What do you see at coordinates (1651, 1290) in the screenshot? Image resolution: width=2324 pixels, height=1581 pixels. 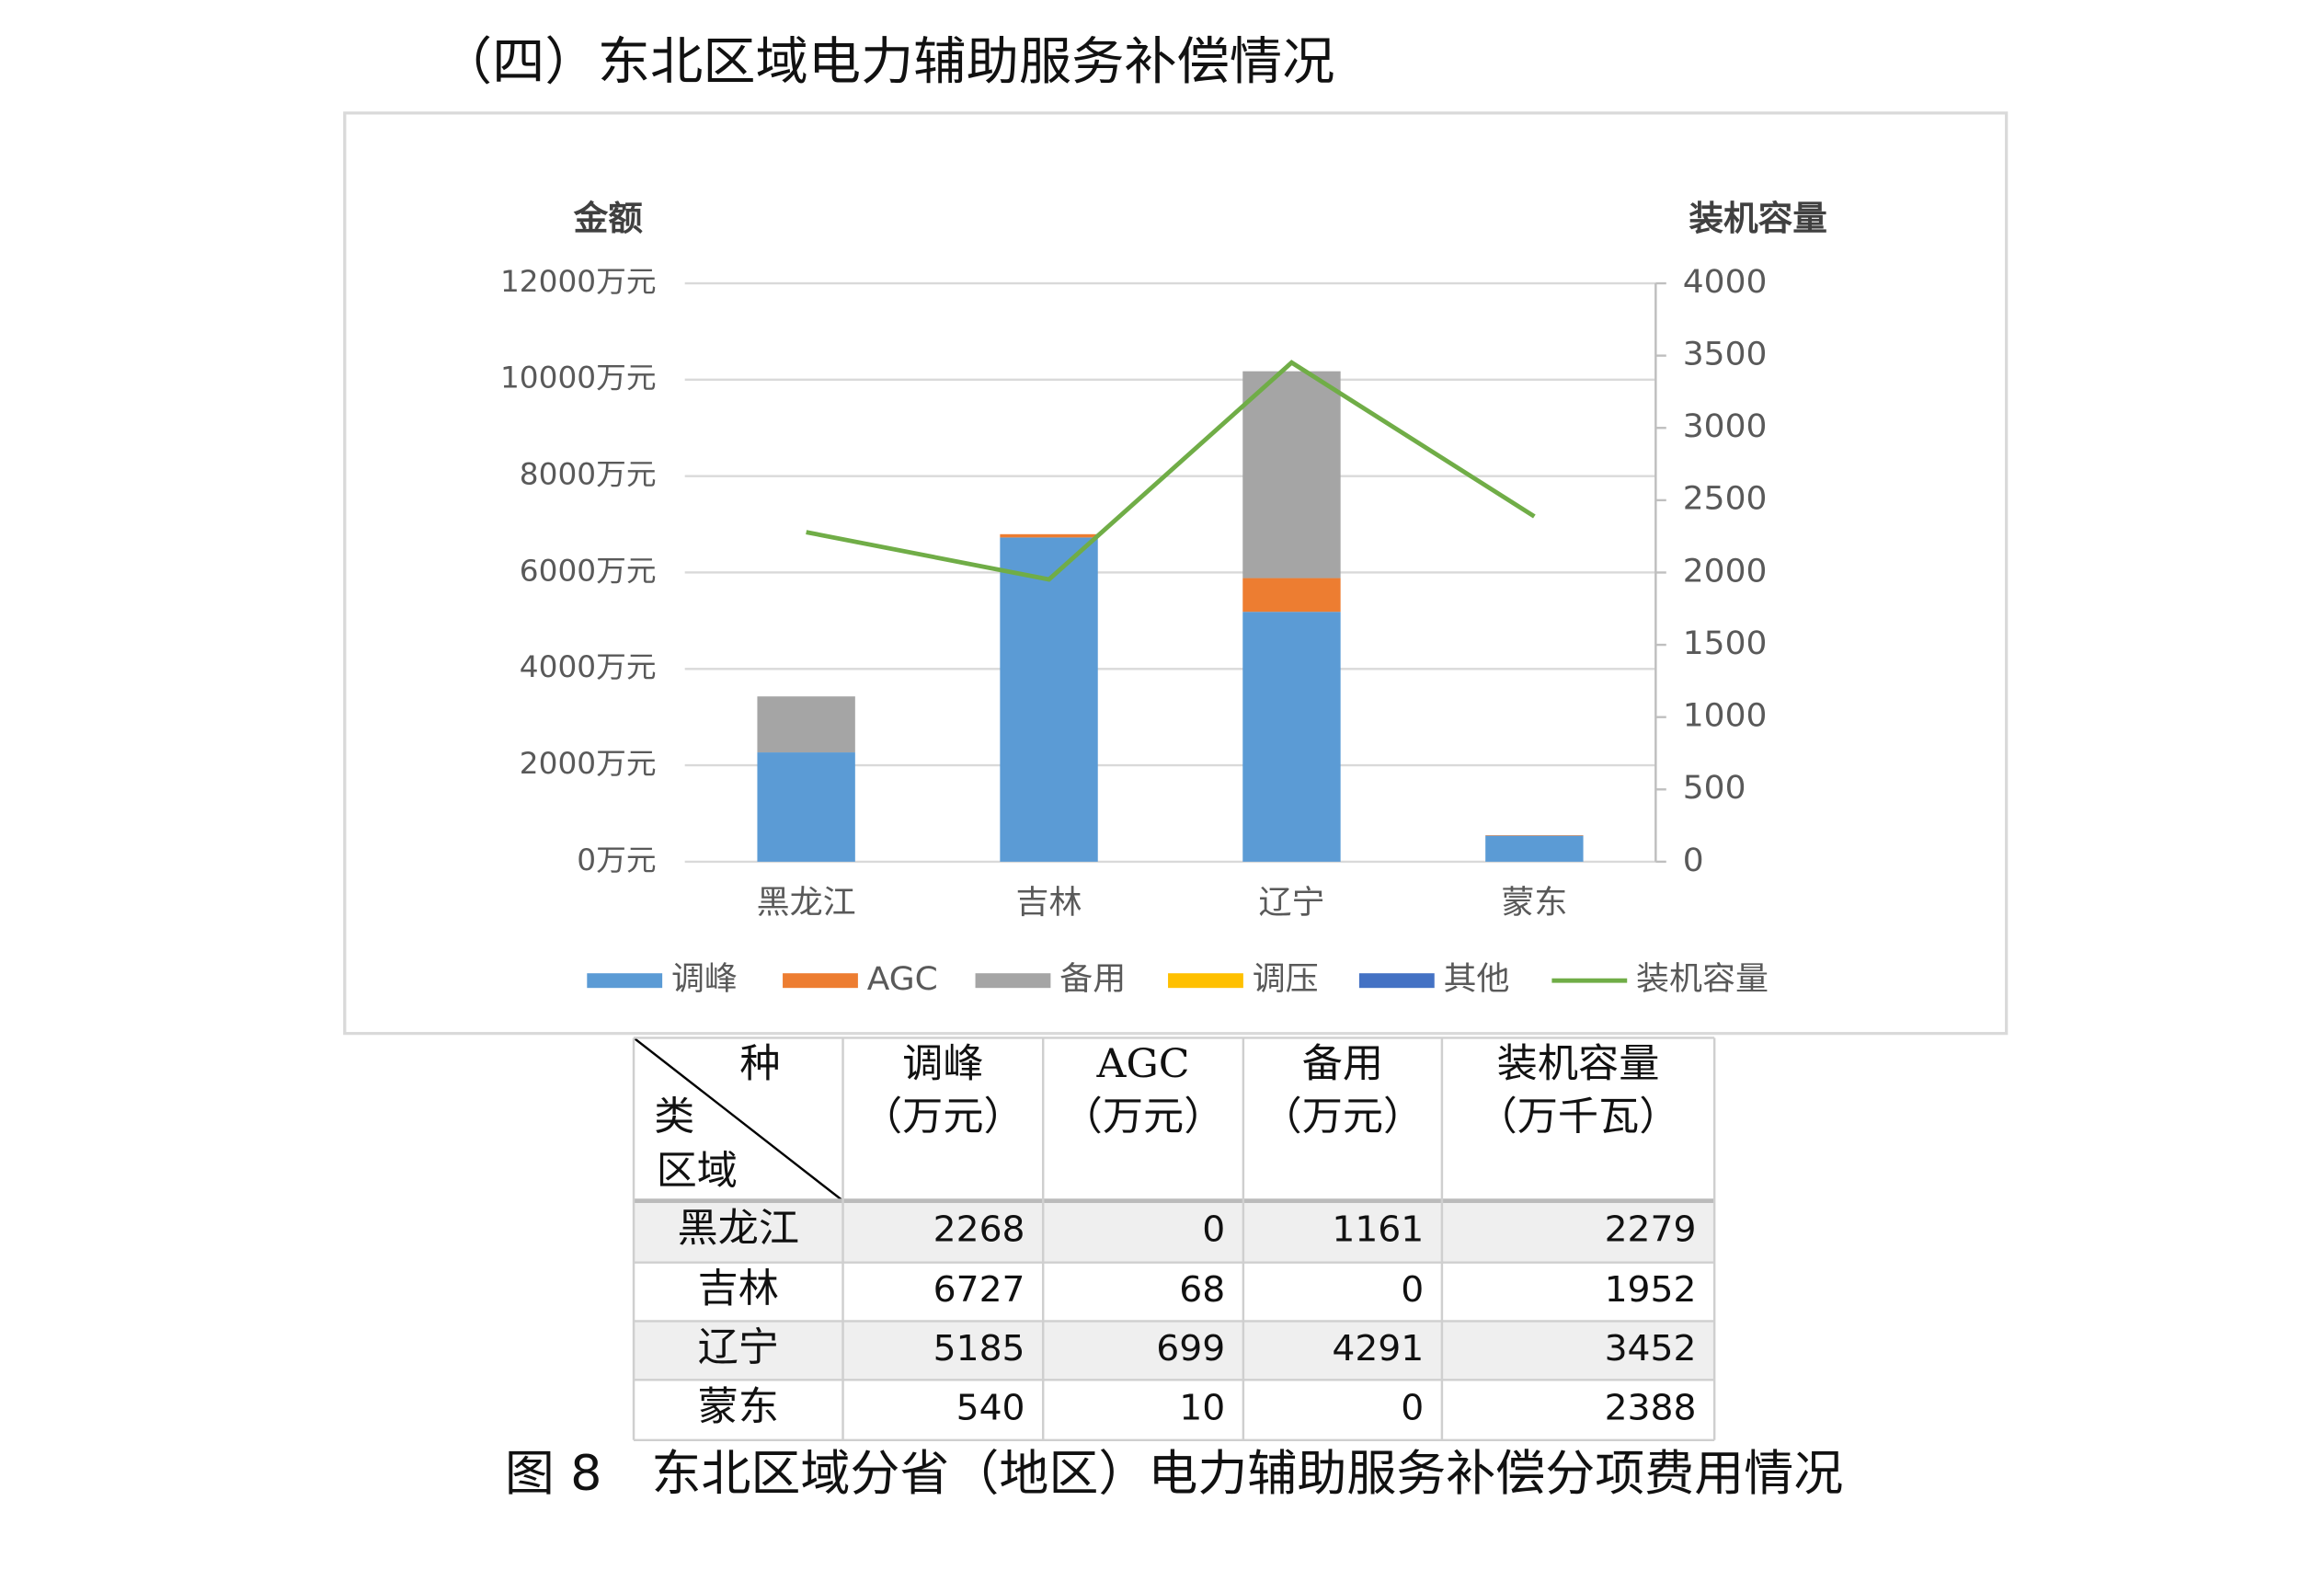 I see `table-cell: 1952` at bounding box center [1651, 1290].